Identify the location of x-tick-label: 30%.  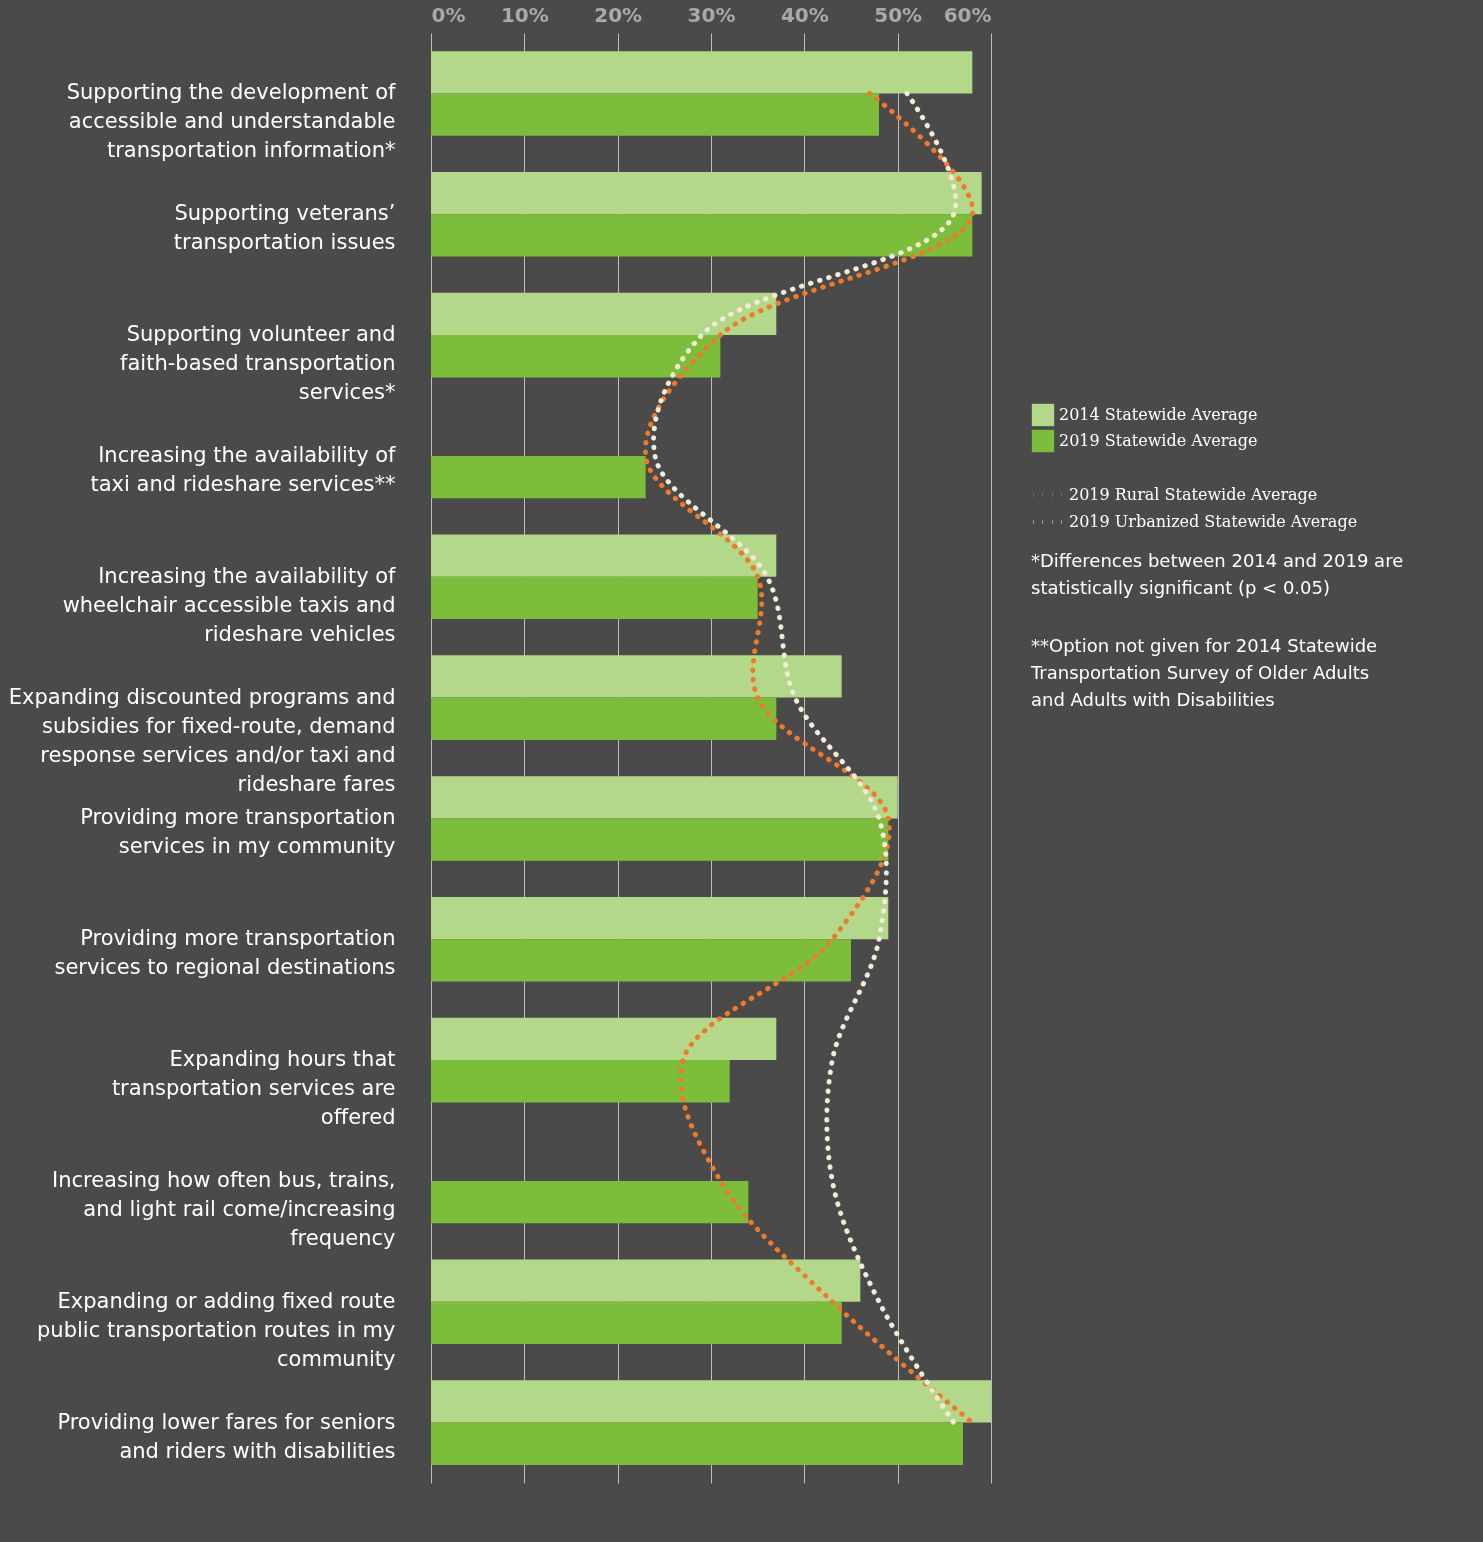
(711, 14).